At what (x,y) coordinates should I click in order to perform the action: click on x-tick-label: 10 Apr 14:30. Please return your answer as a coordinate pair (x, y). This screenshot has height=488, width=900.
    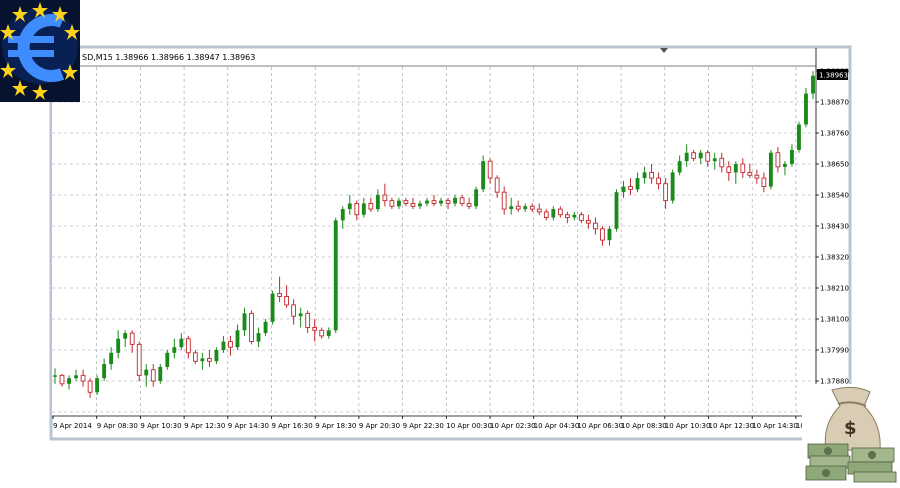
    Looking at the image, I should click on (775, 426).